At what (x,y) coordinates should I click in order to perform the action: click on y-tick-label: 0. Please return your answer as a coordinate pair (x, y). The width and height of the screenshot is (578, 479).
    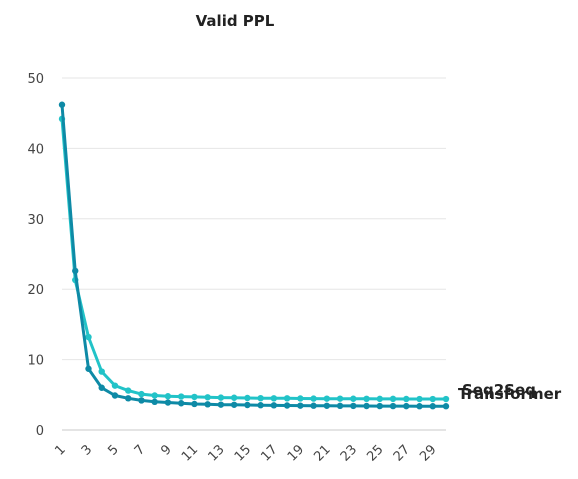
    Looking at the image, I should click on (40, 431).